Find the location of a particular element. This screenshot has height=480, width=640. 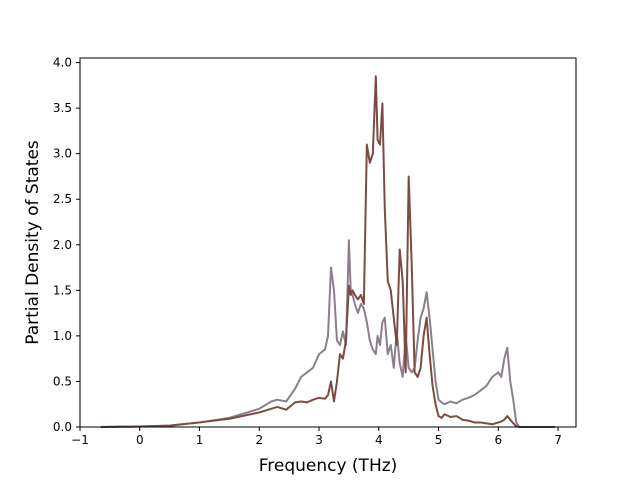

x-axis-label: Frequency (THz) is located at coordinates (328, 466).